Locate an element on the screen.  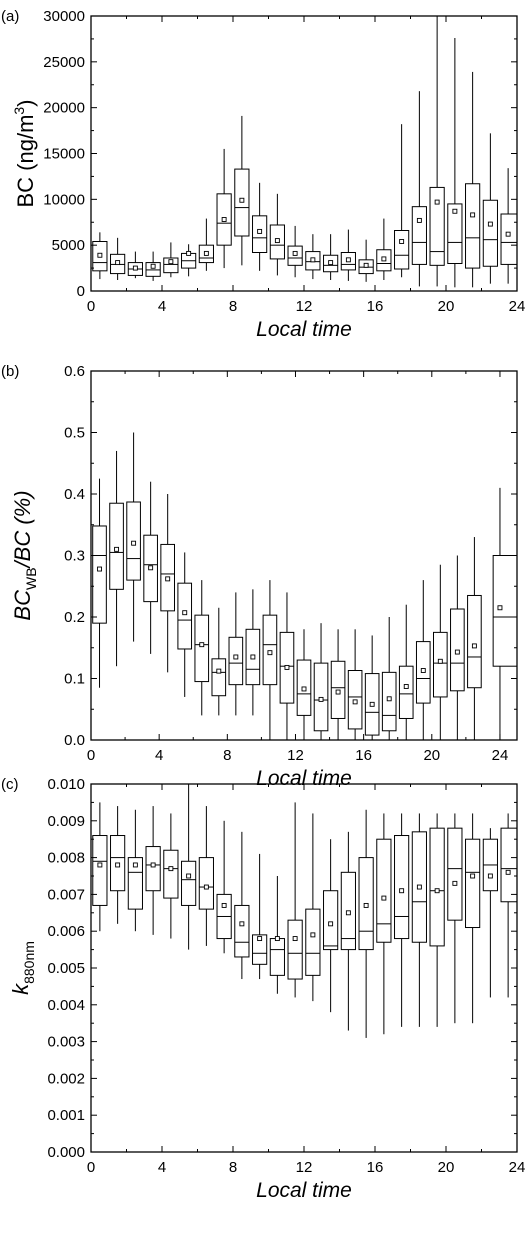
y-tick-label: 5000 is located at coordinates (68, 245).